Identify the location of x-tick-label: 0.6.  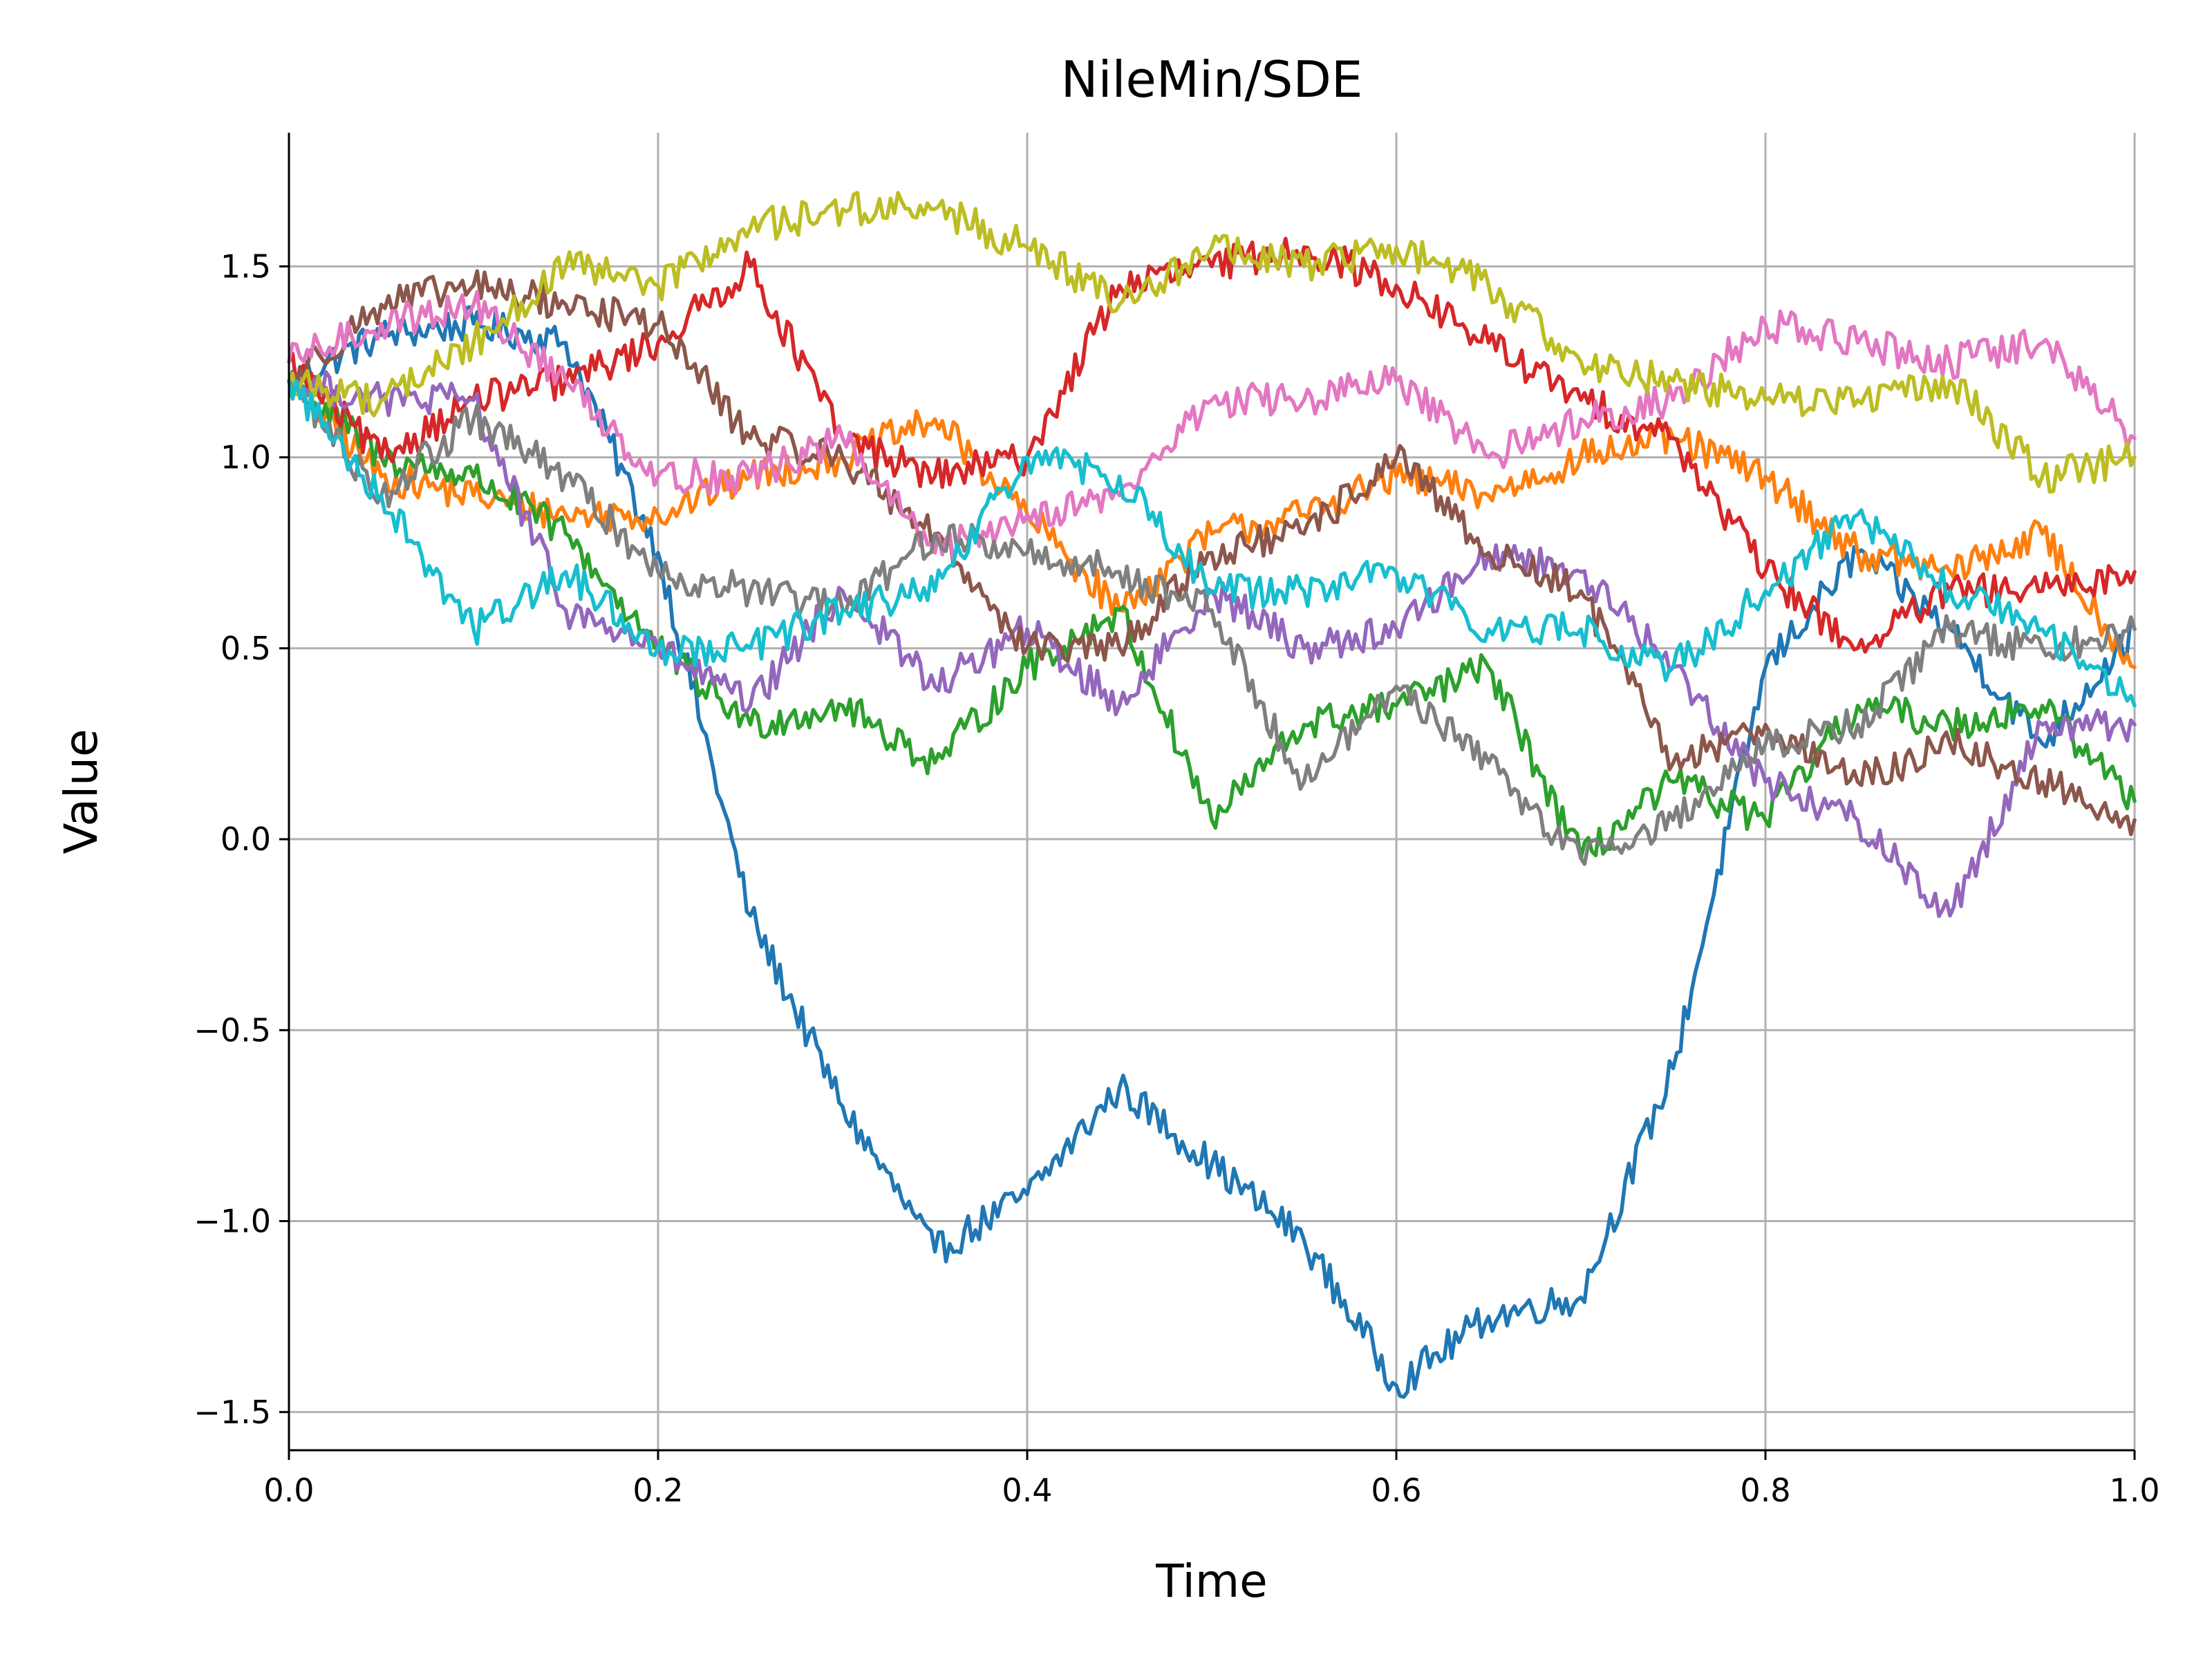
(1396, 1490).